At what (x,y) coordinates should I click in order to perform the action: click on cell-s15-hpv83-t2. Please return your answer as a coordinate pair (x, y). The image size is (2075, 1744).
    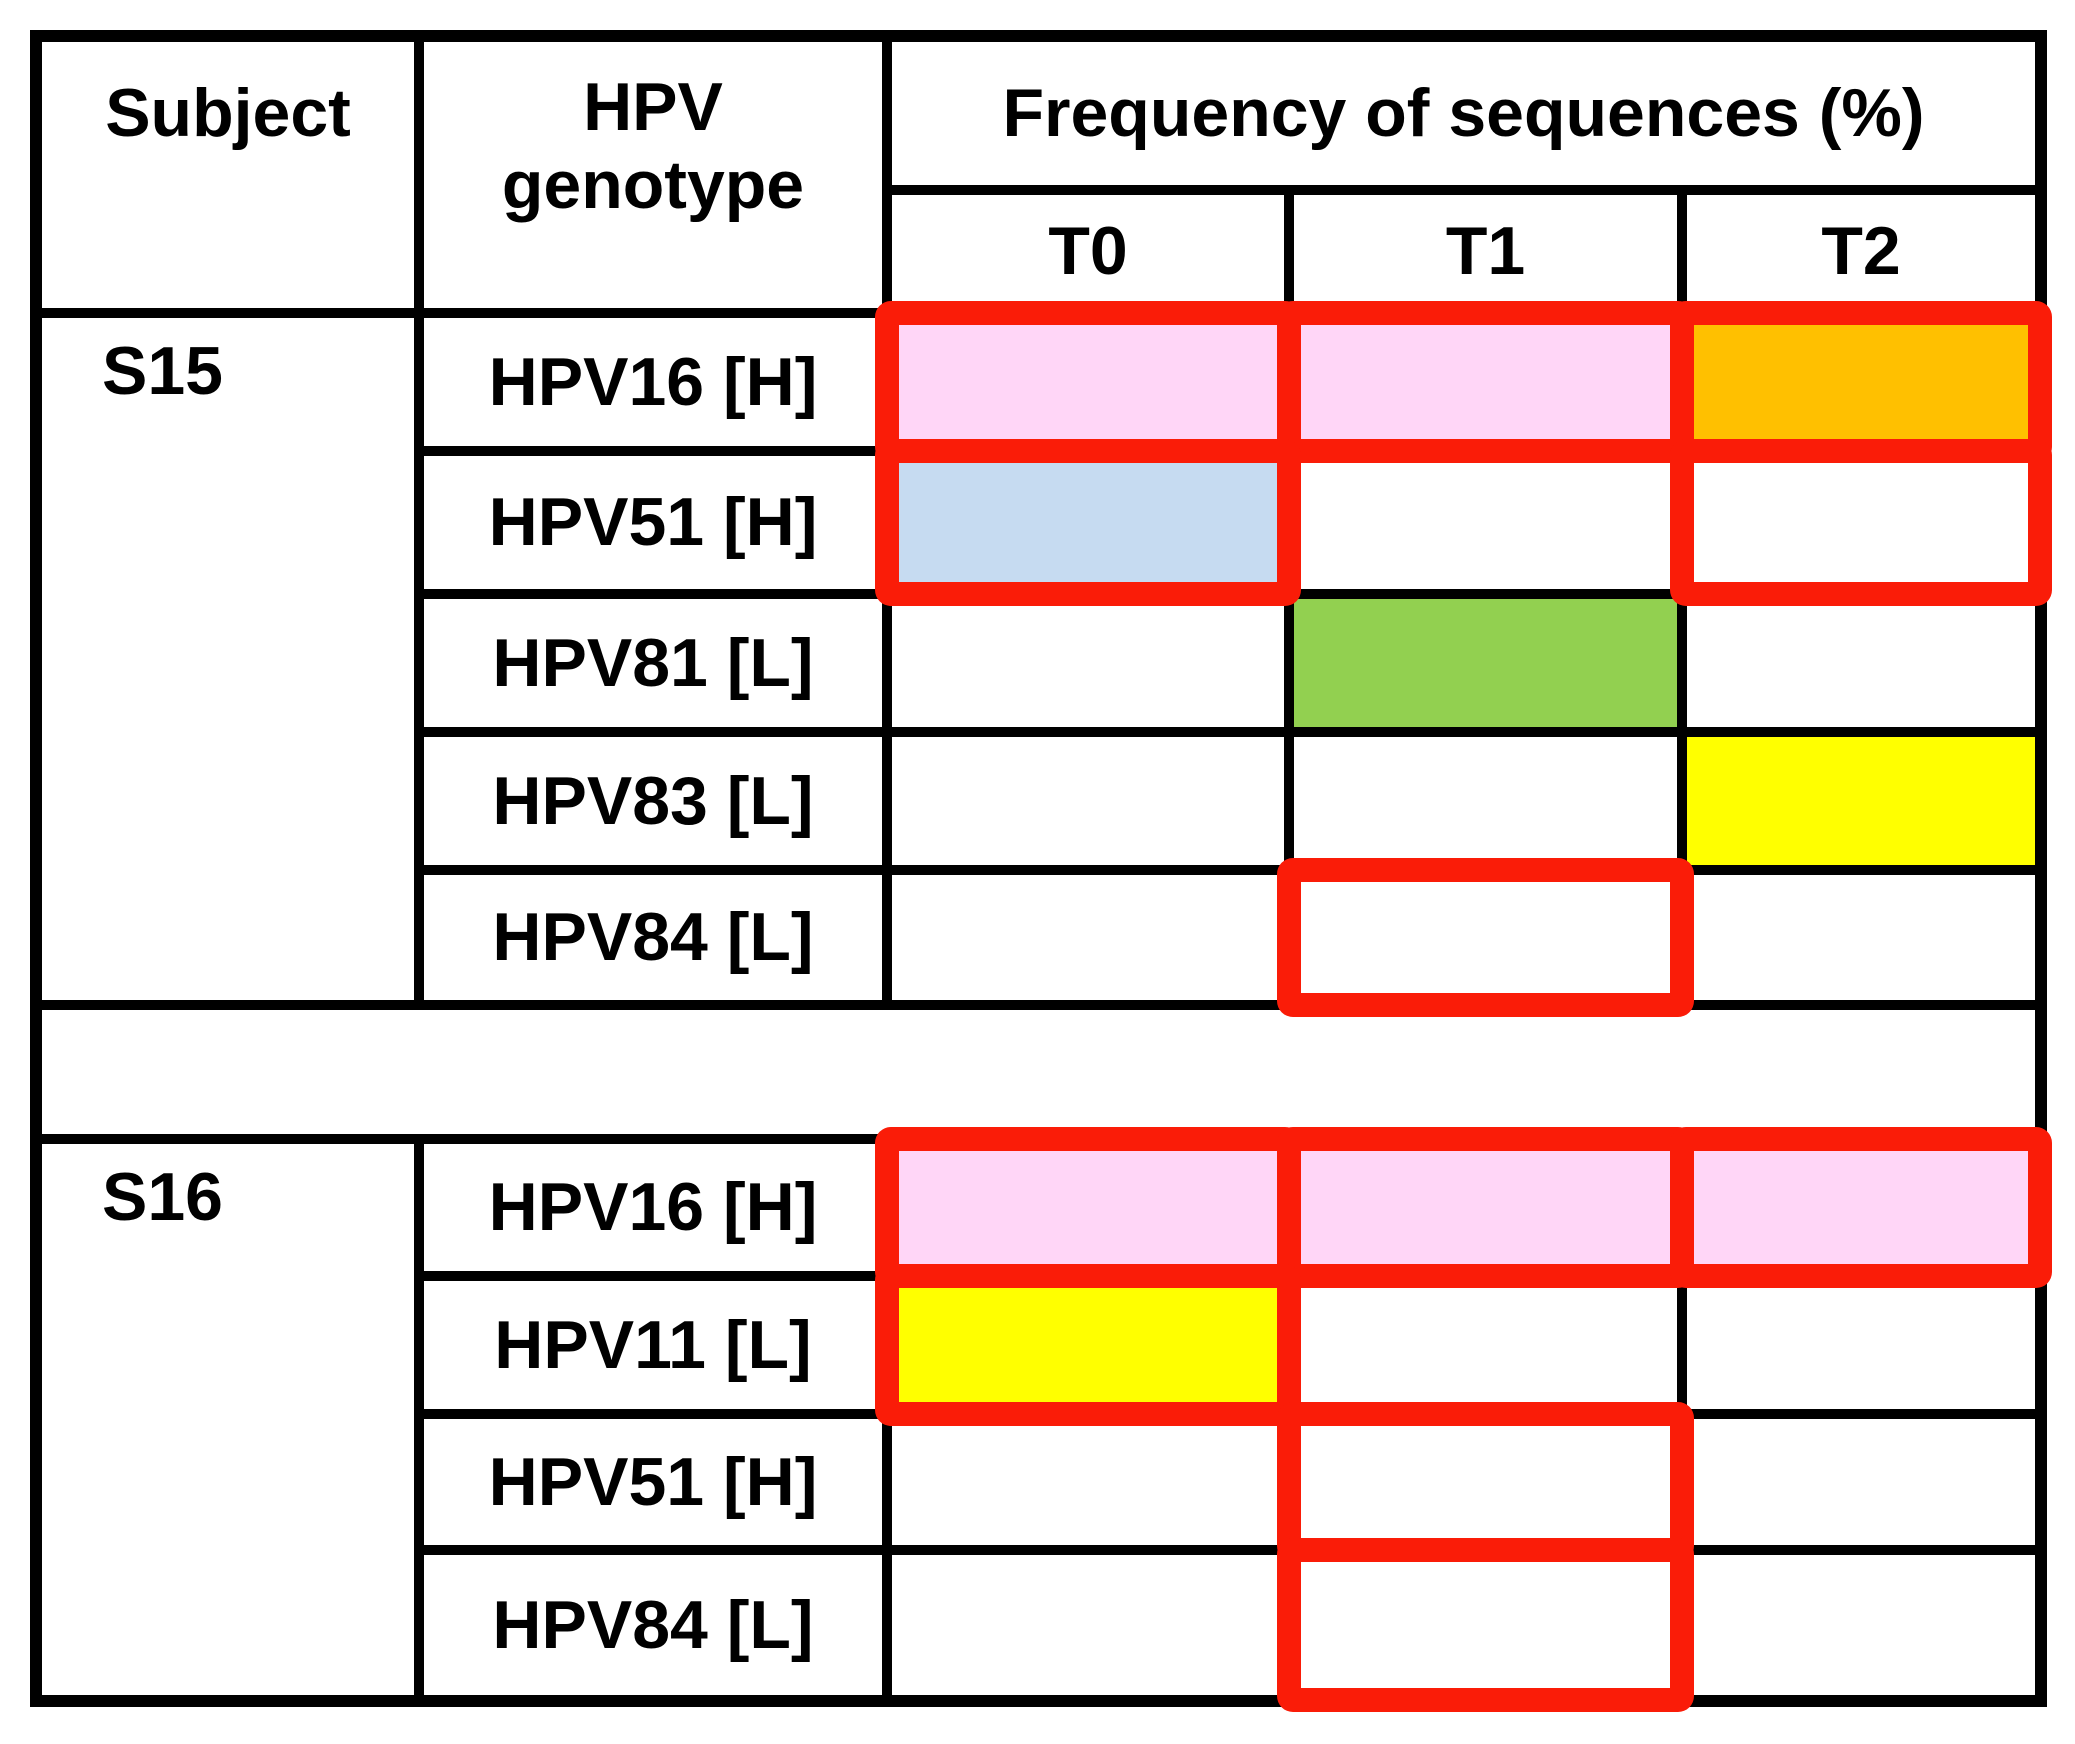
    Looking at the image, I should click on (1861, 801).